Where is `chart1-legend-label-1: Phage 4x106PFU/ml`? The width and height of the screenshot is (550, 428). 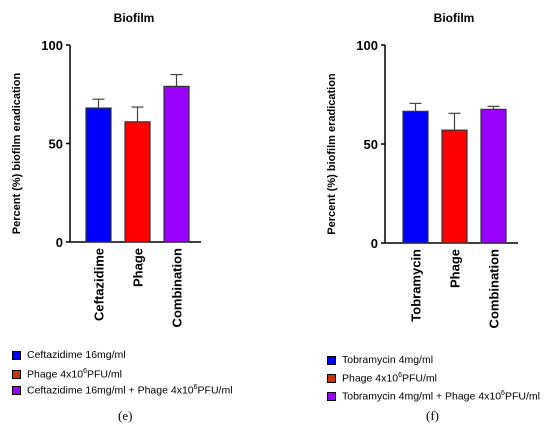 chart1-legend-label-1: Phage 4x106PFU/ml is located at coordinates (389, 378).